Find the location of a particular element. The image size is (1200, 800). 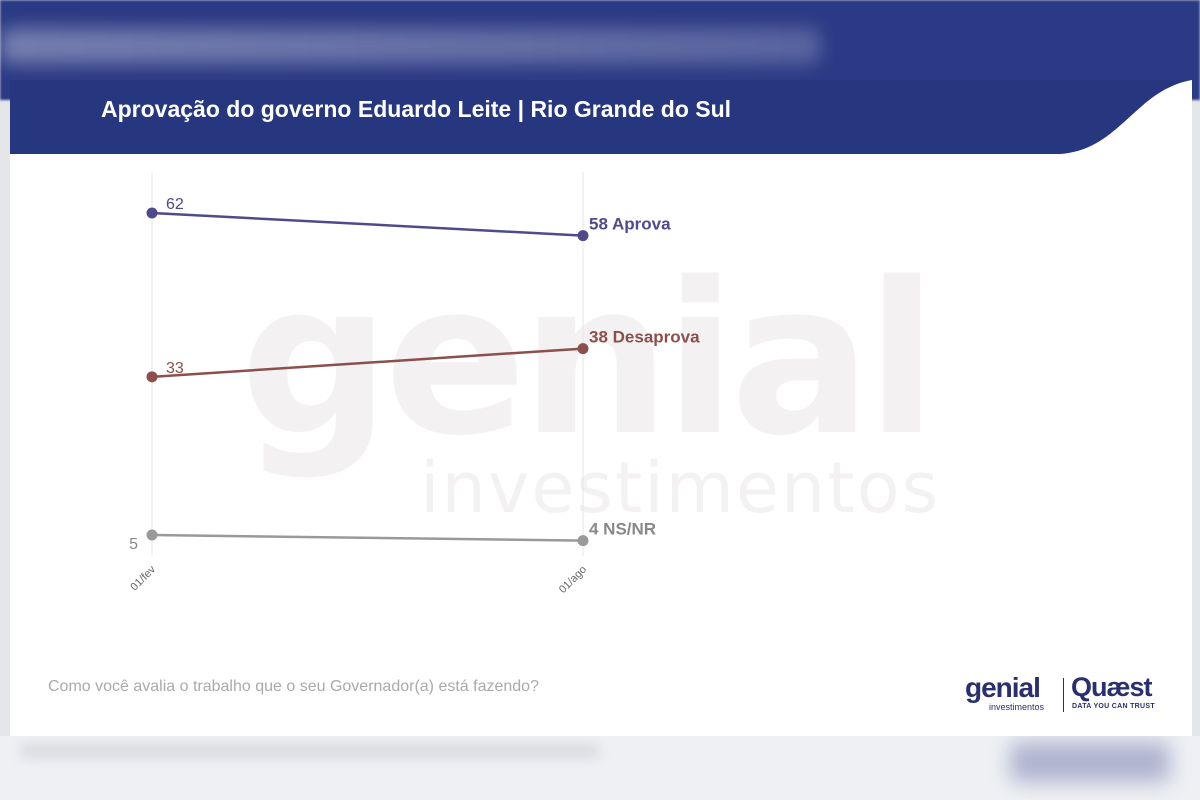

watermark-sub-text: investimentos is located at coordinates (680, 488).